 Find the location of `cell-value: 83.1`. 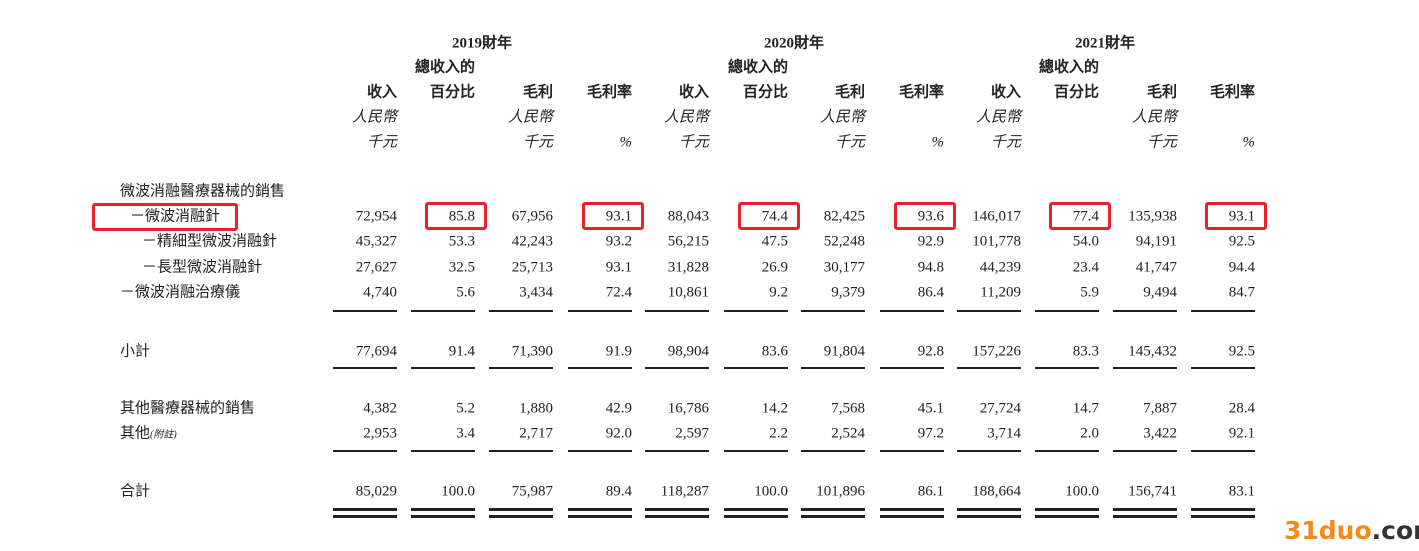

cell-value: 83.1 is located at coordinates (1241, 491).